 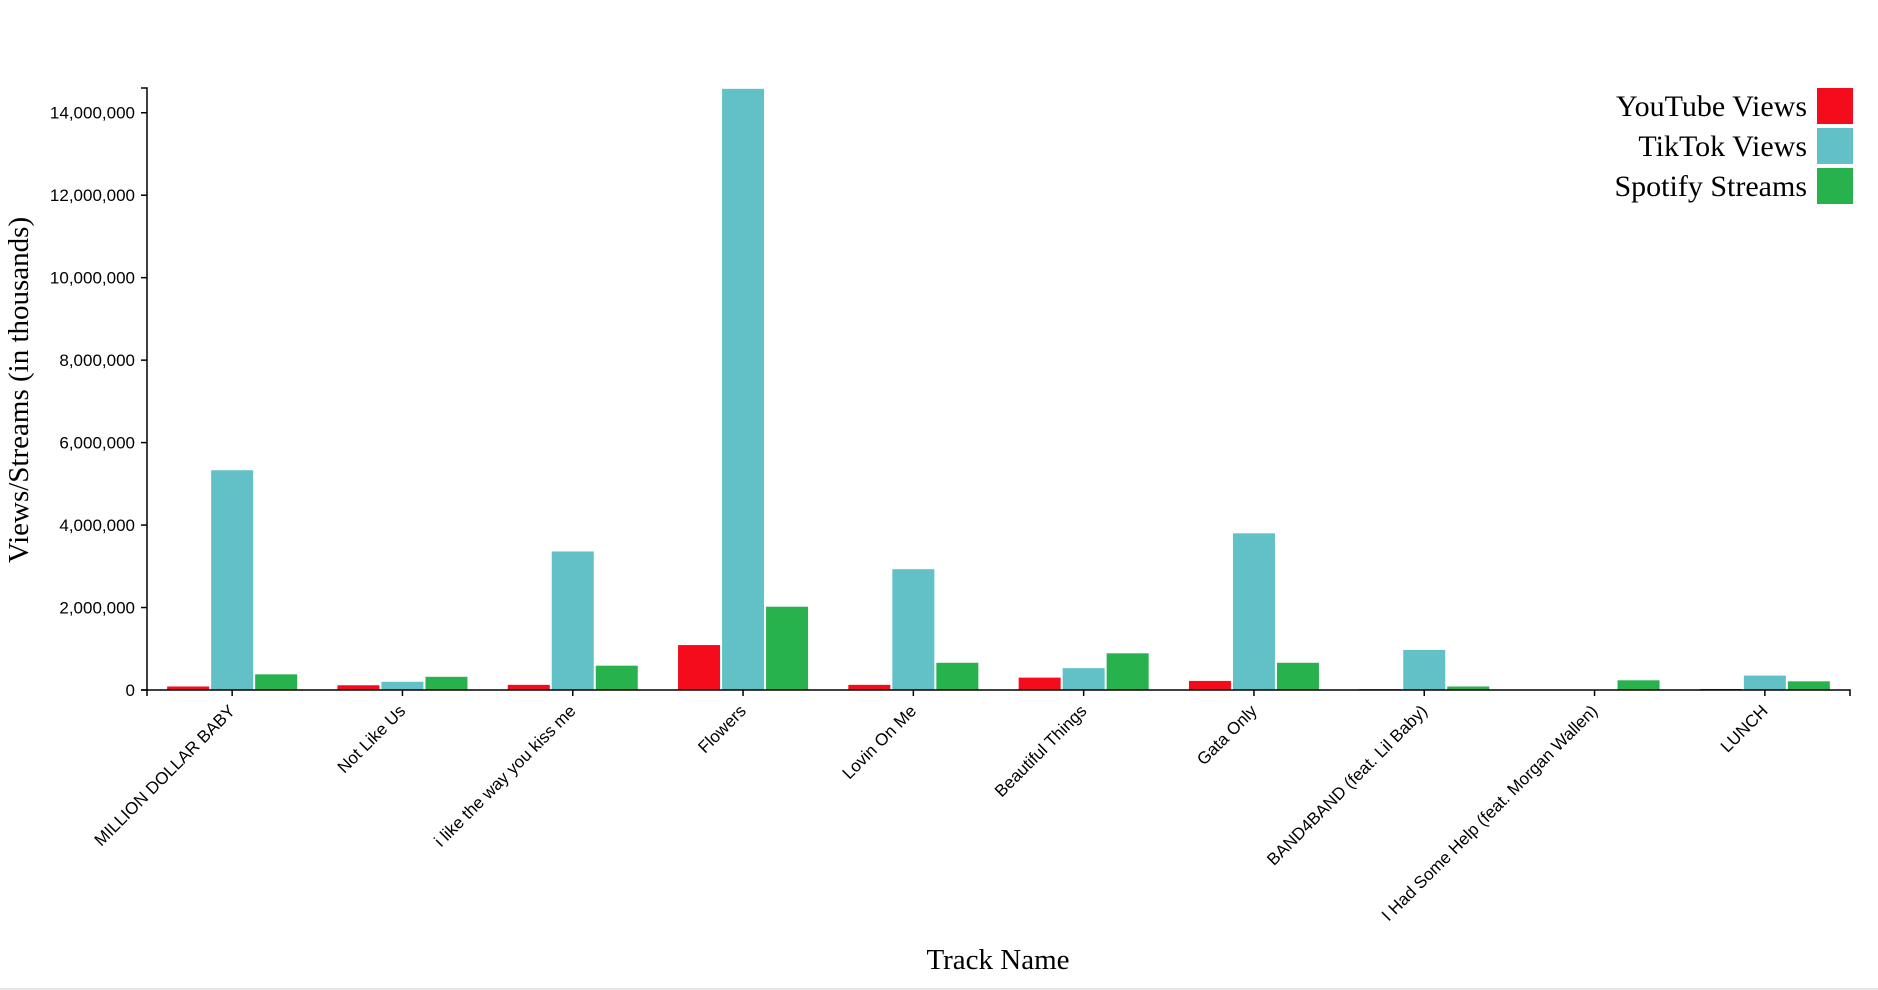 What do you see at coordinates (1040, 750) in the screenshot?
I see `x-tick-label: Beautiful Things` at bounding box center [1040, 750].